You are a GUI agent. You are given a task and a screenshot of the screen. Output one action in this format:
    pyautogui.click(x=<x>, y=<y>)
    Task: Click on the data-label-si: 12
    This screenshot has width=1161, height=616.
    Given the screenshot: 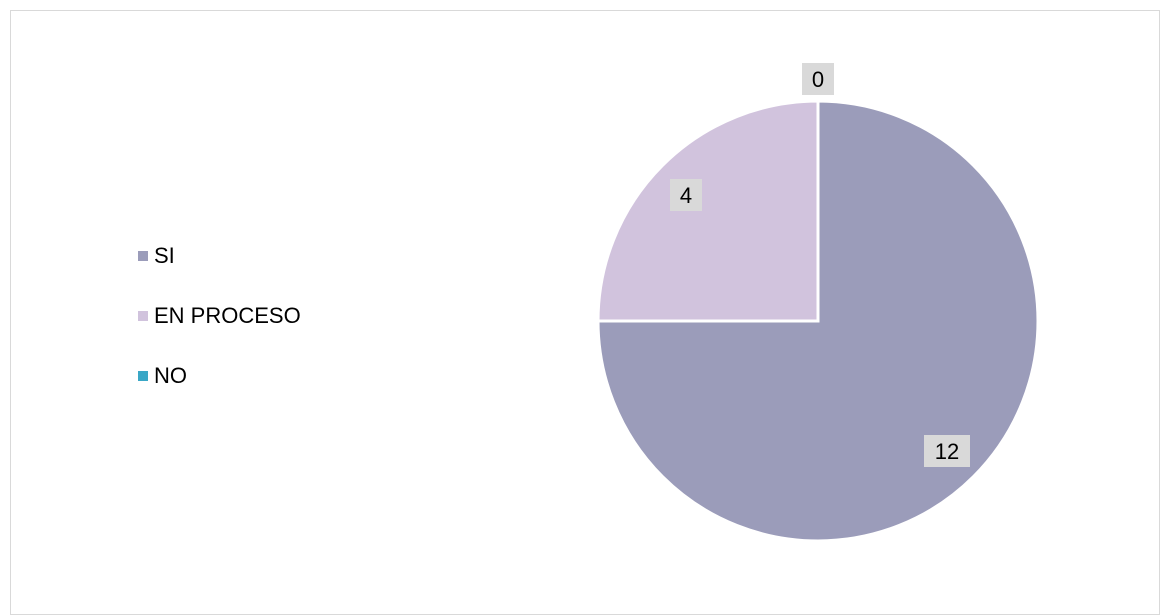 What is the action you would take?
    pyautogui.click(x=947, y=451)
    